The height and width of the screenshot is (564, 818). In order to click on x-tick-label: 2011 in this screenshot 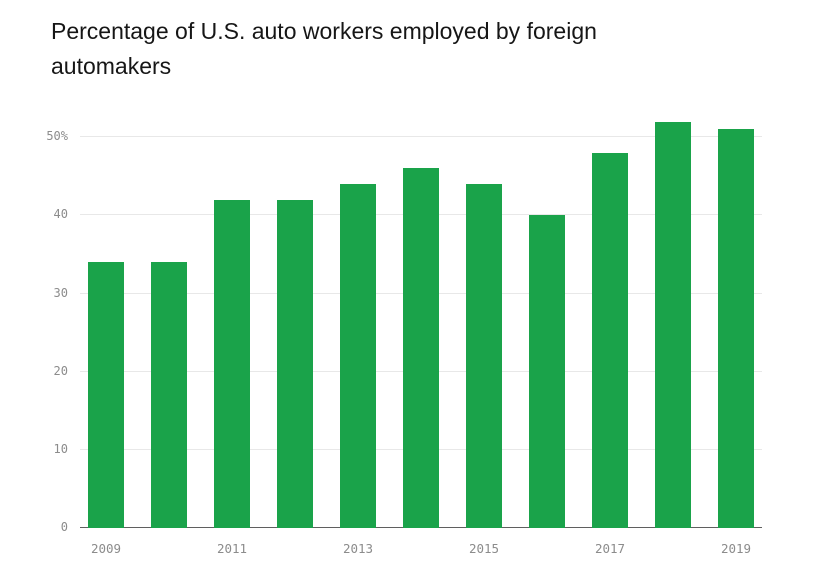, I will do `click(232, 548)`.